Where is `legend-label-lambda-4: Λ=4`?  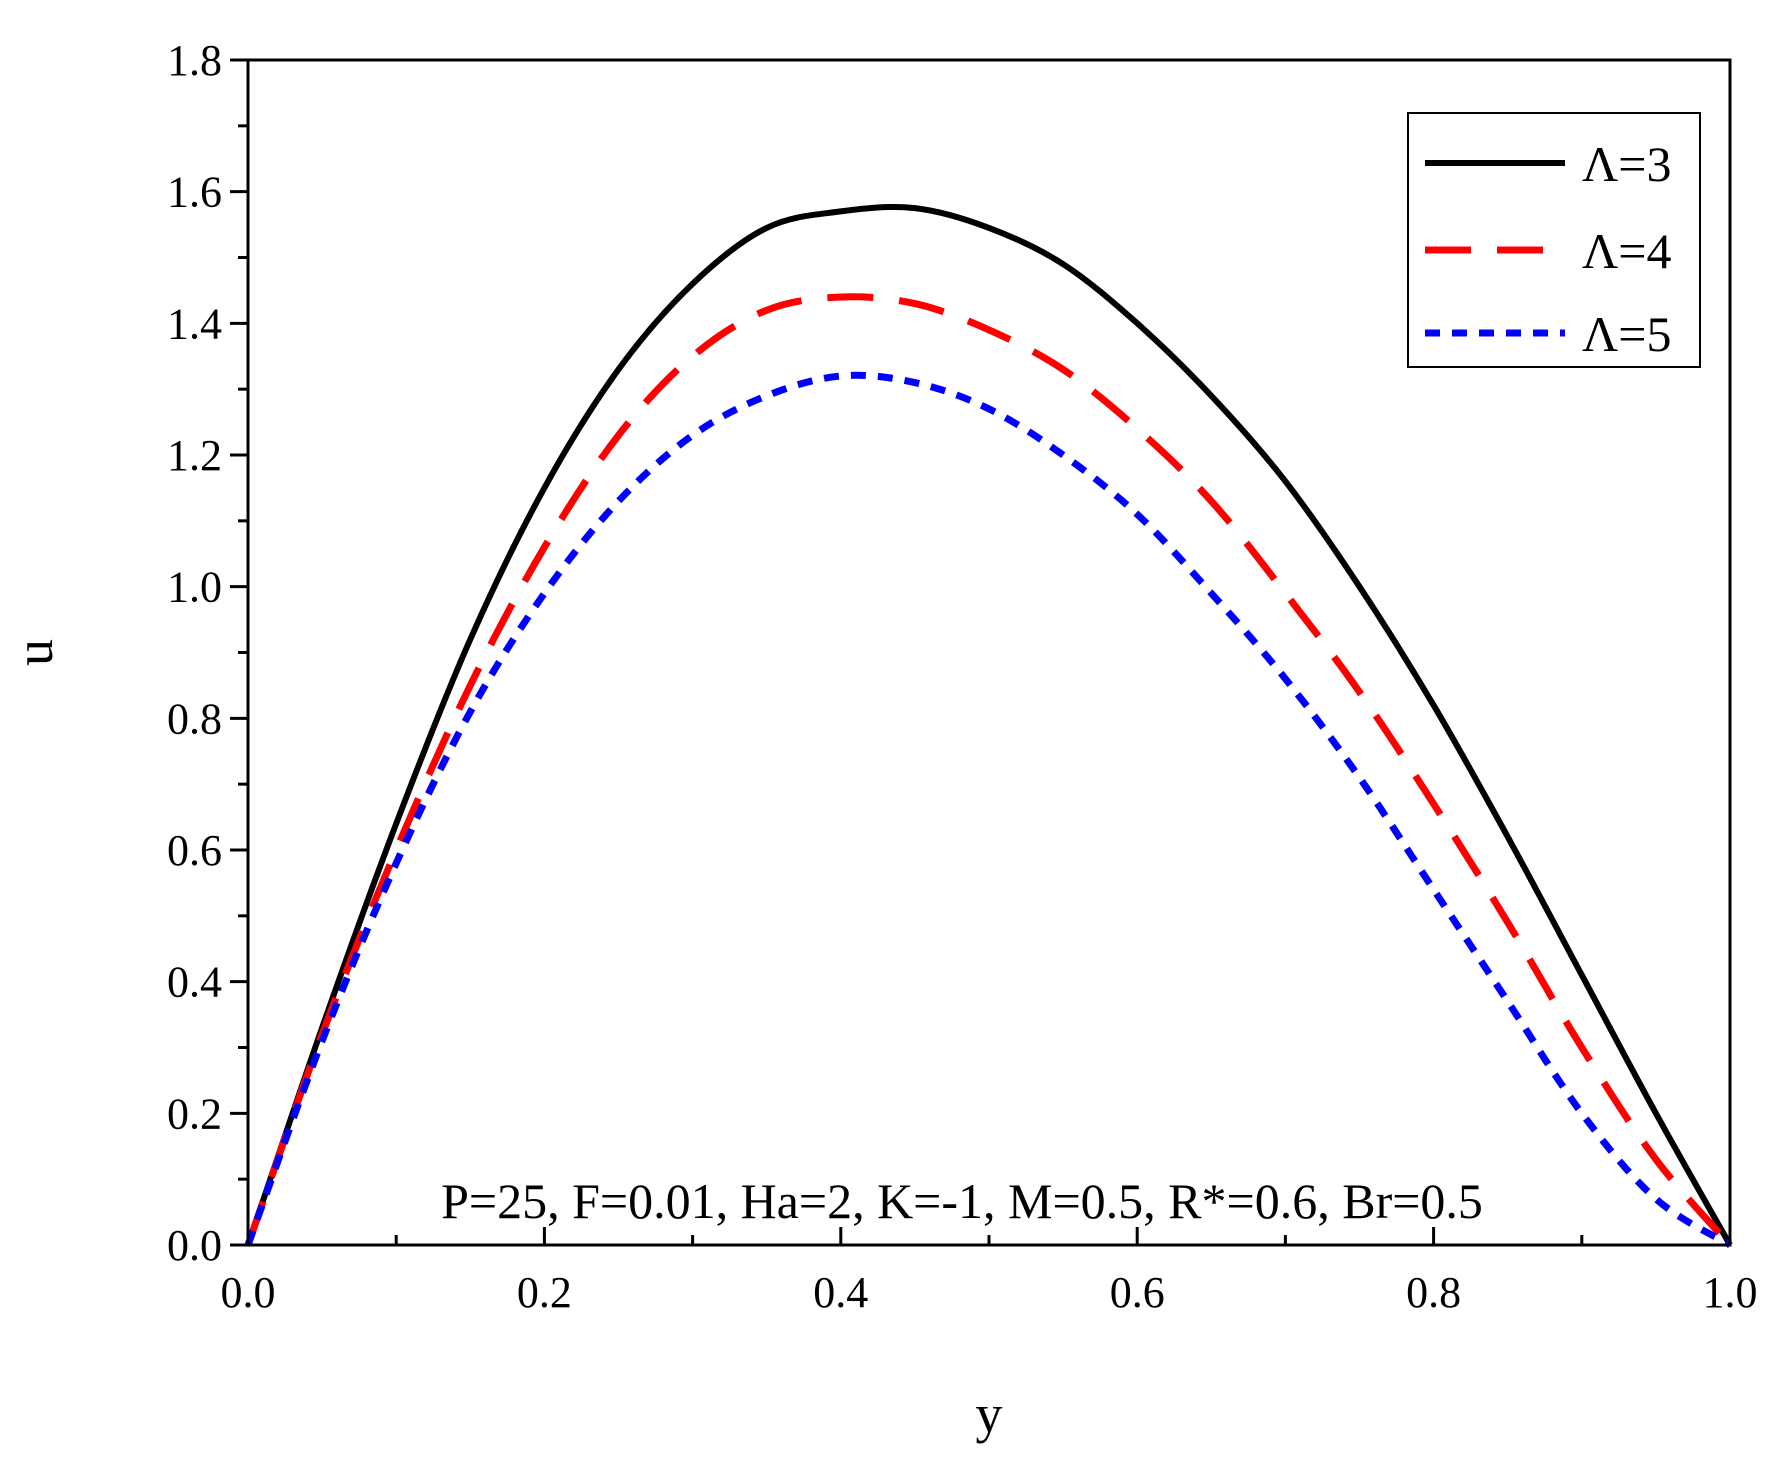
legend-label-lambda-4: Λ=4 is located at coordinates (1626, 251).